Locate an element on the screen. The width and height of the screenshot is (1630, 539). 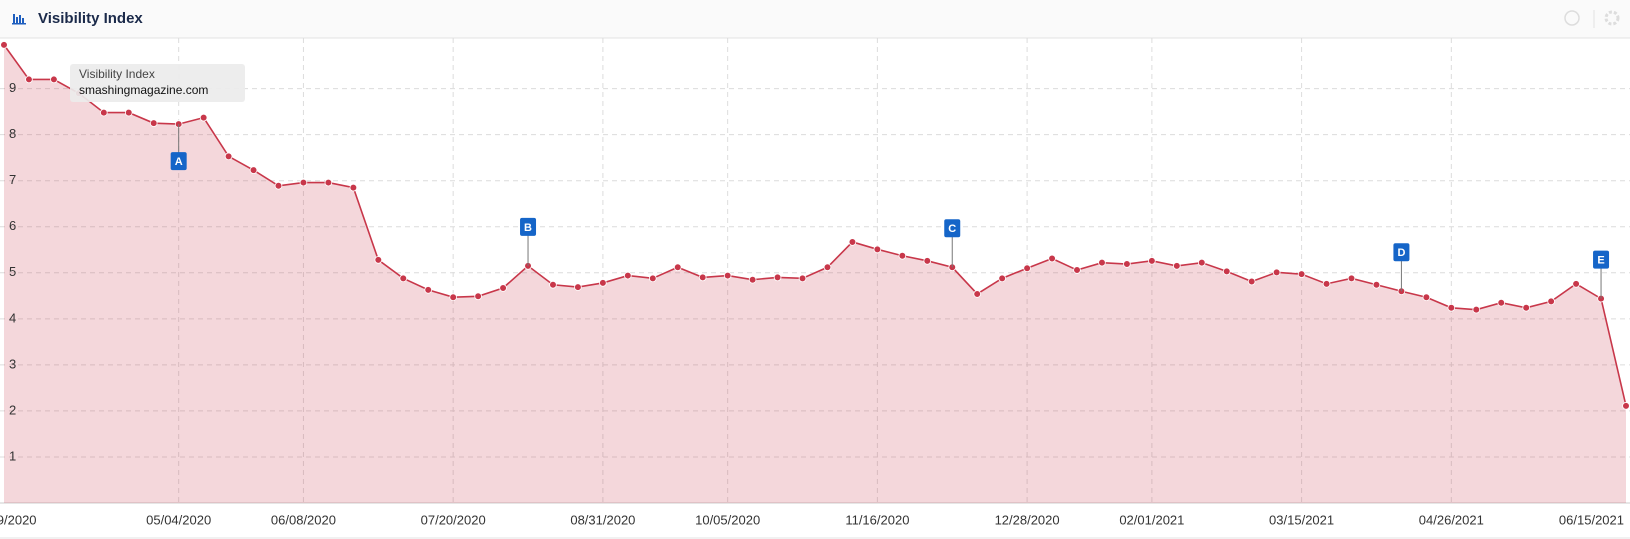
event-label: B is located at coordinates (528, 228).